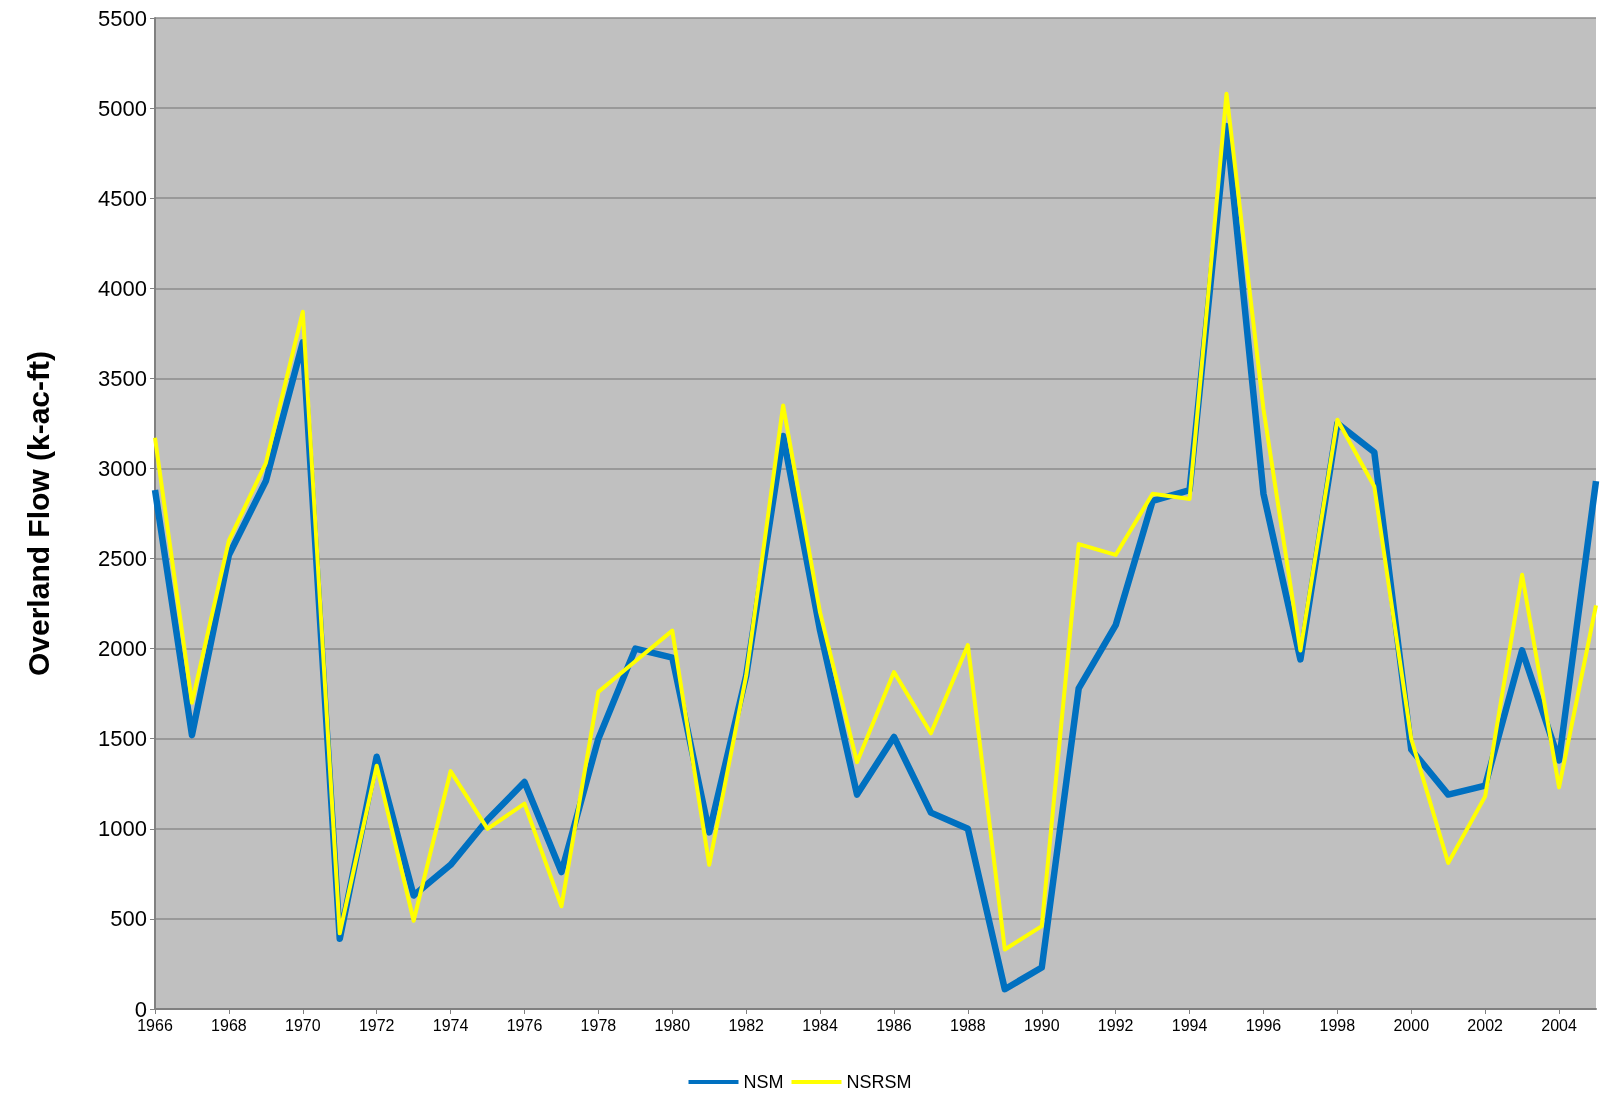  I want to click on y-tick-label: 1000, so click(122, 829).